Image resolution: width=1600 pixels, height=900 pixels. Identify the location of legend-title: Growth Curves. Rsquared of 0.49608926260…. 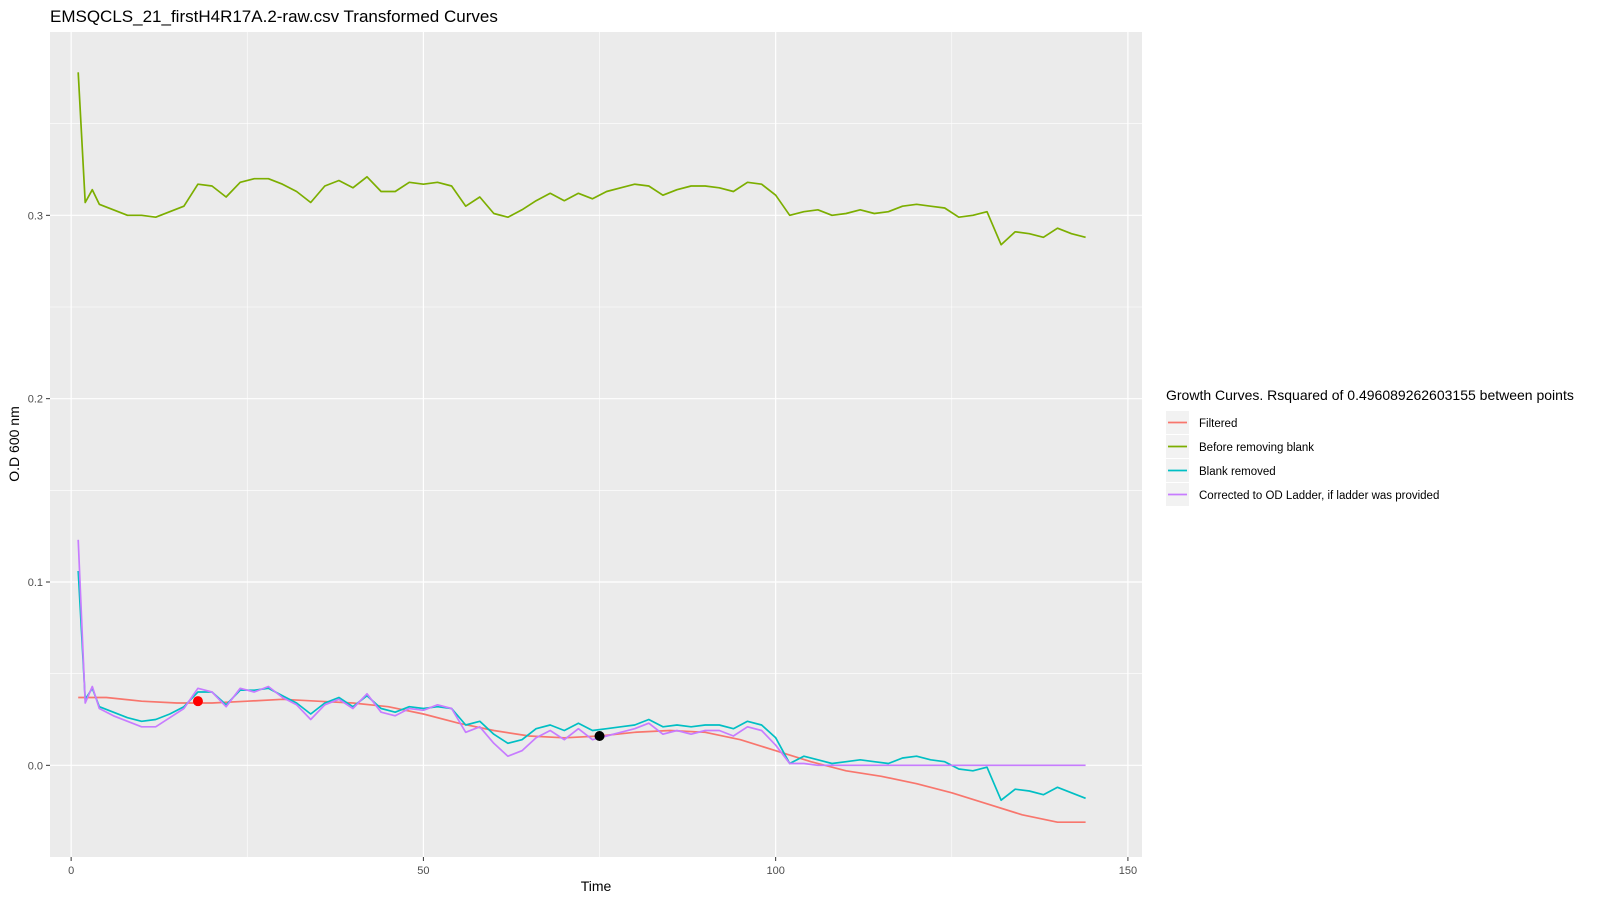
(1370, 395).